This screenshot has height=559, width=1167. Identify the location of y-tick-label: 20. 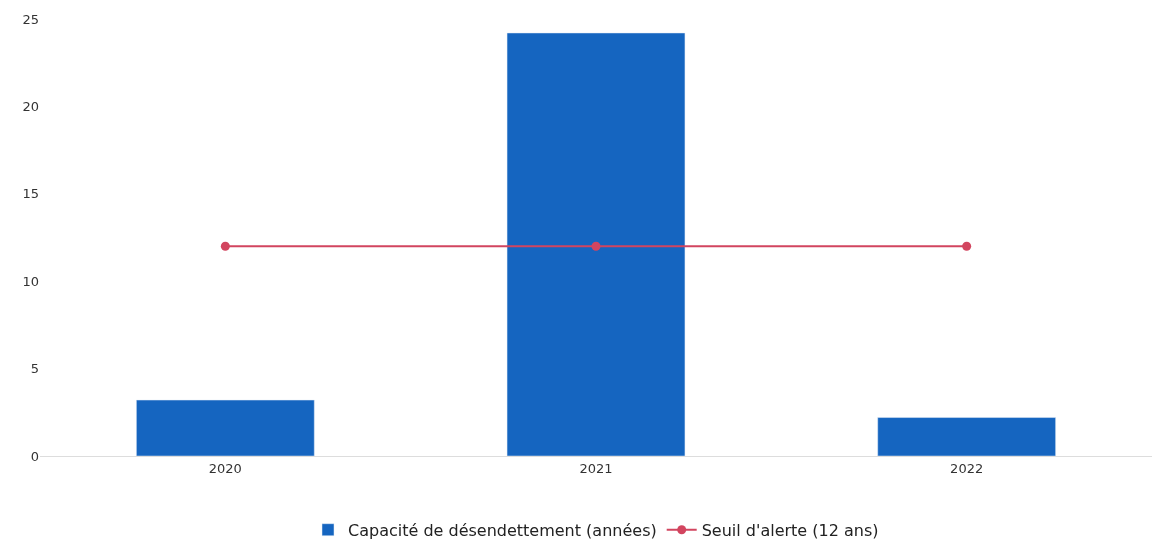
(30, 106).